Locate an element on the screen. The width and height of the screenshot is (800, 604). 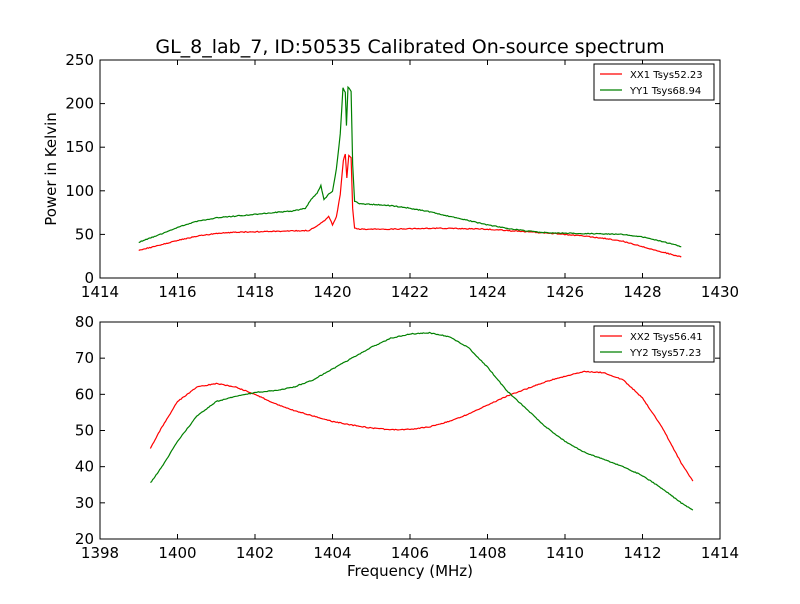
y-tick-label: 80 is located at coordinates (84, 322).